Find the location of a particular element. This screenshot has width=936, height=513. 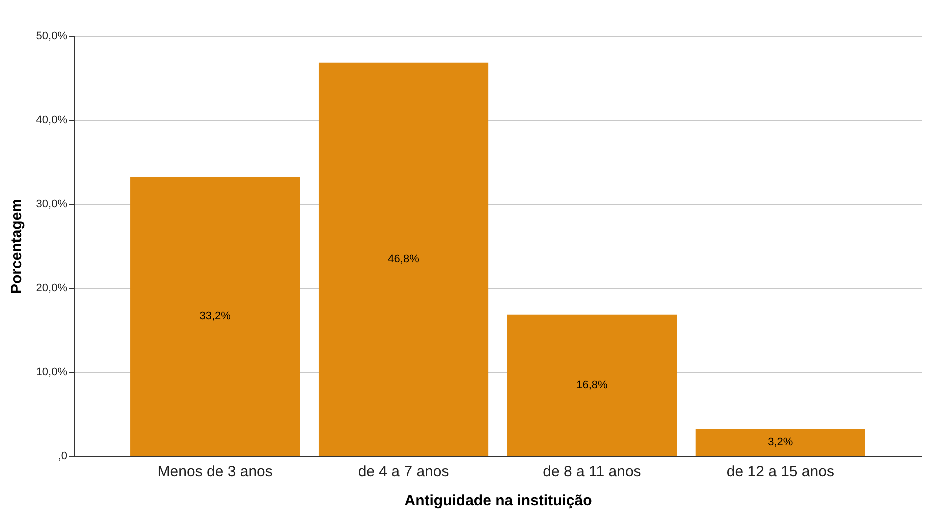

x-tick-label: de 12 a 15 anos is located at coordinates (780, 472).